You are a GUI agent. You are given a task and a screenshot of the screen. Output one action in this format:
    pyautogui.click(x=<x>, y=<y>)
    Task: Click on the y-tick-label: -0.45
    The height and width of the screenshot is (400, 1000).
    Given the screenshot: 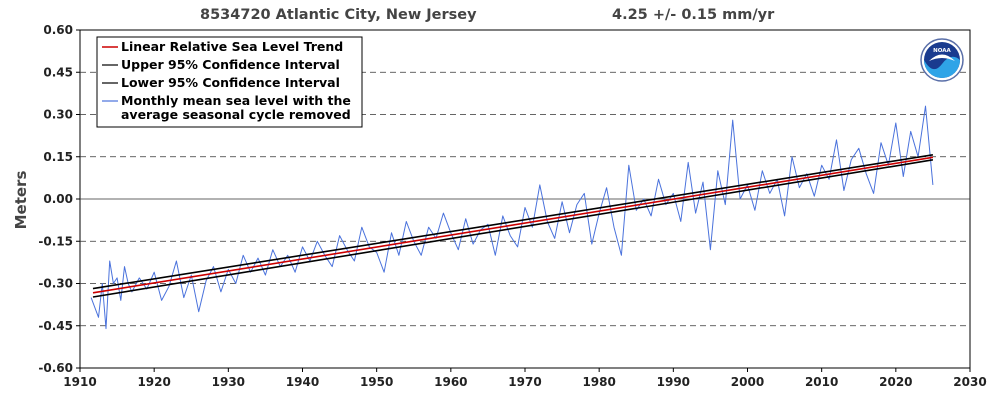 What is the action you would take?
    pyautogui.click(x=55, y=326)
    